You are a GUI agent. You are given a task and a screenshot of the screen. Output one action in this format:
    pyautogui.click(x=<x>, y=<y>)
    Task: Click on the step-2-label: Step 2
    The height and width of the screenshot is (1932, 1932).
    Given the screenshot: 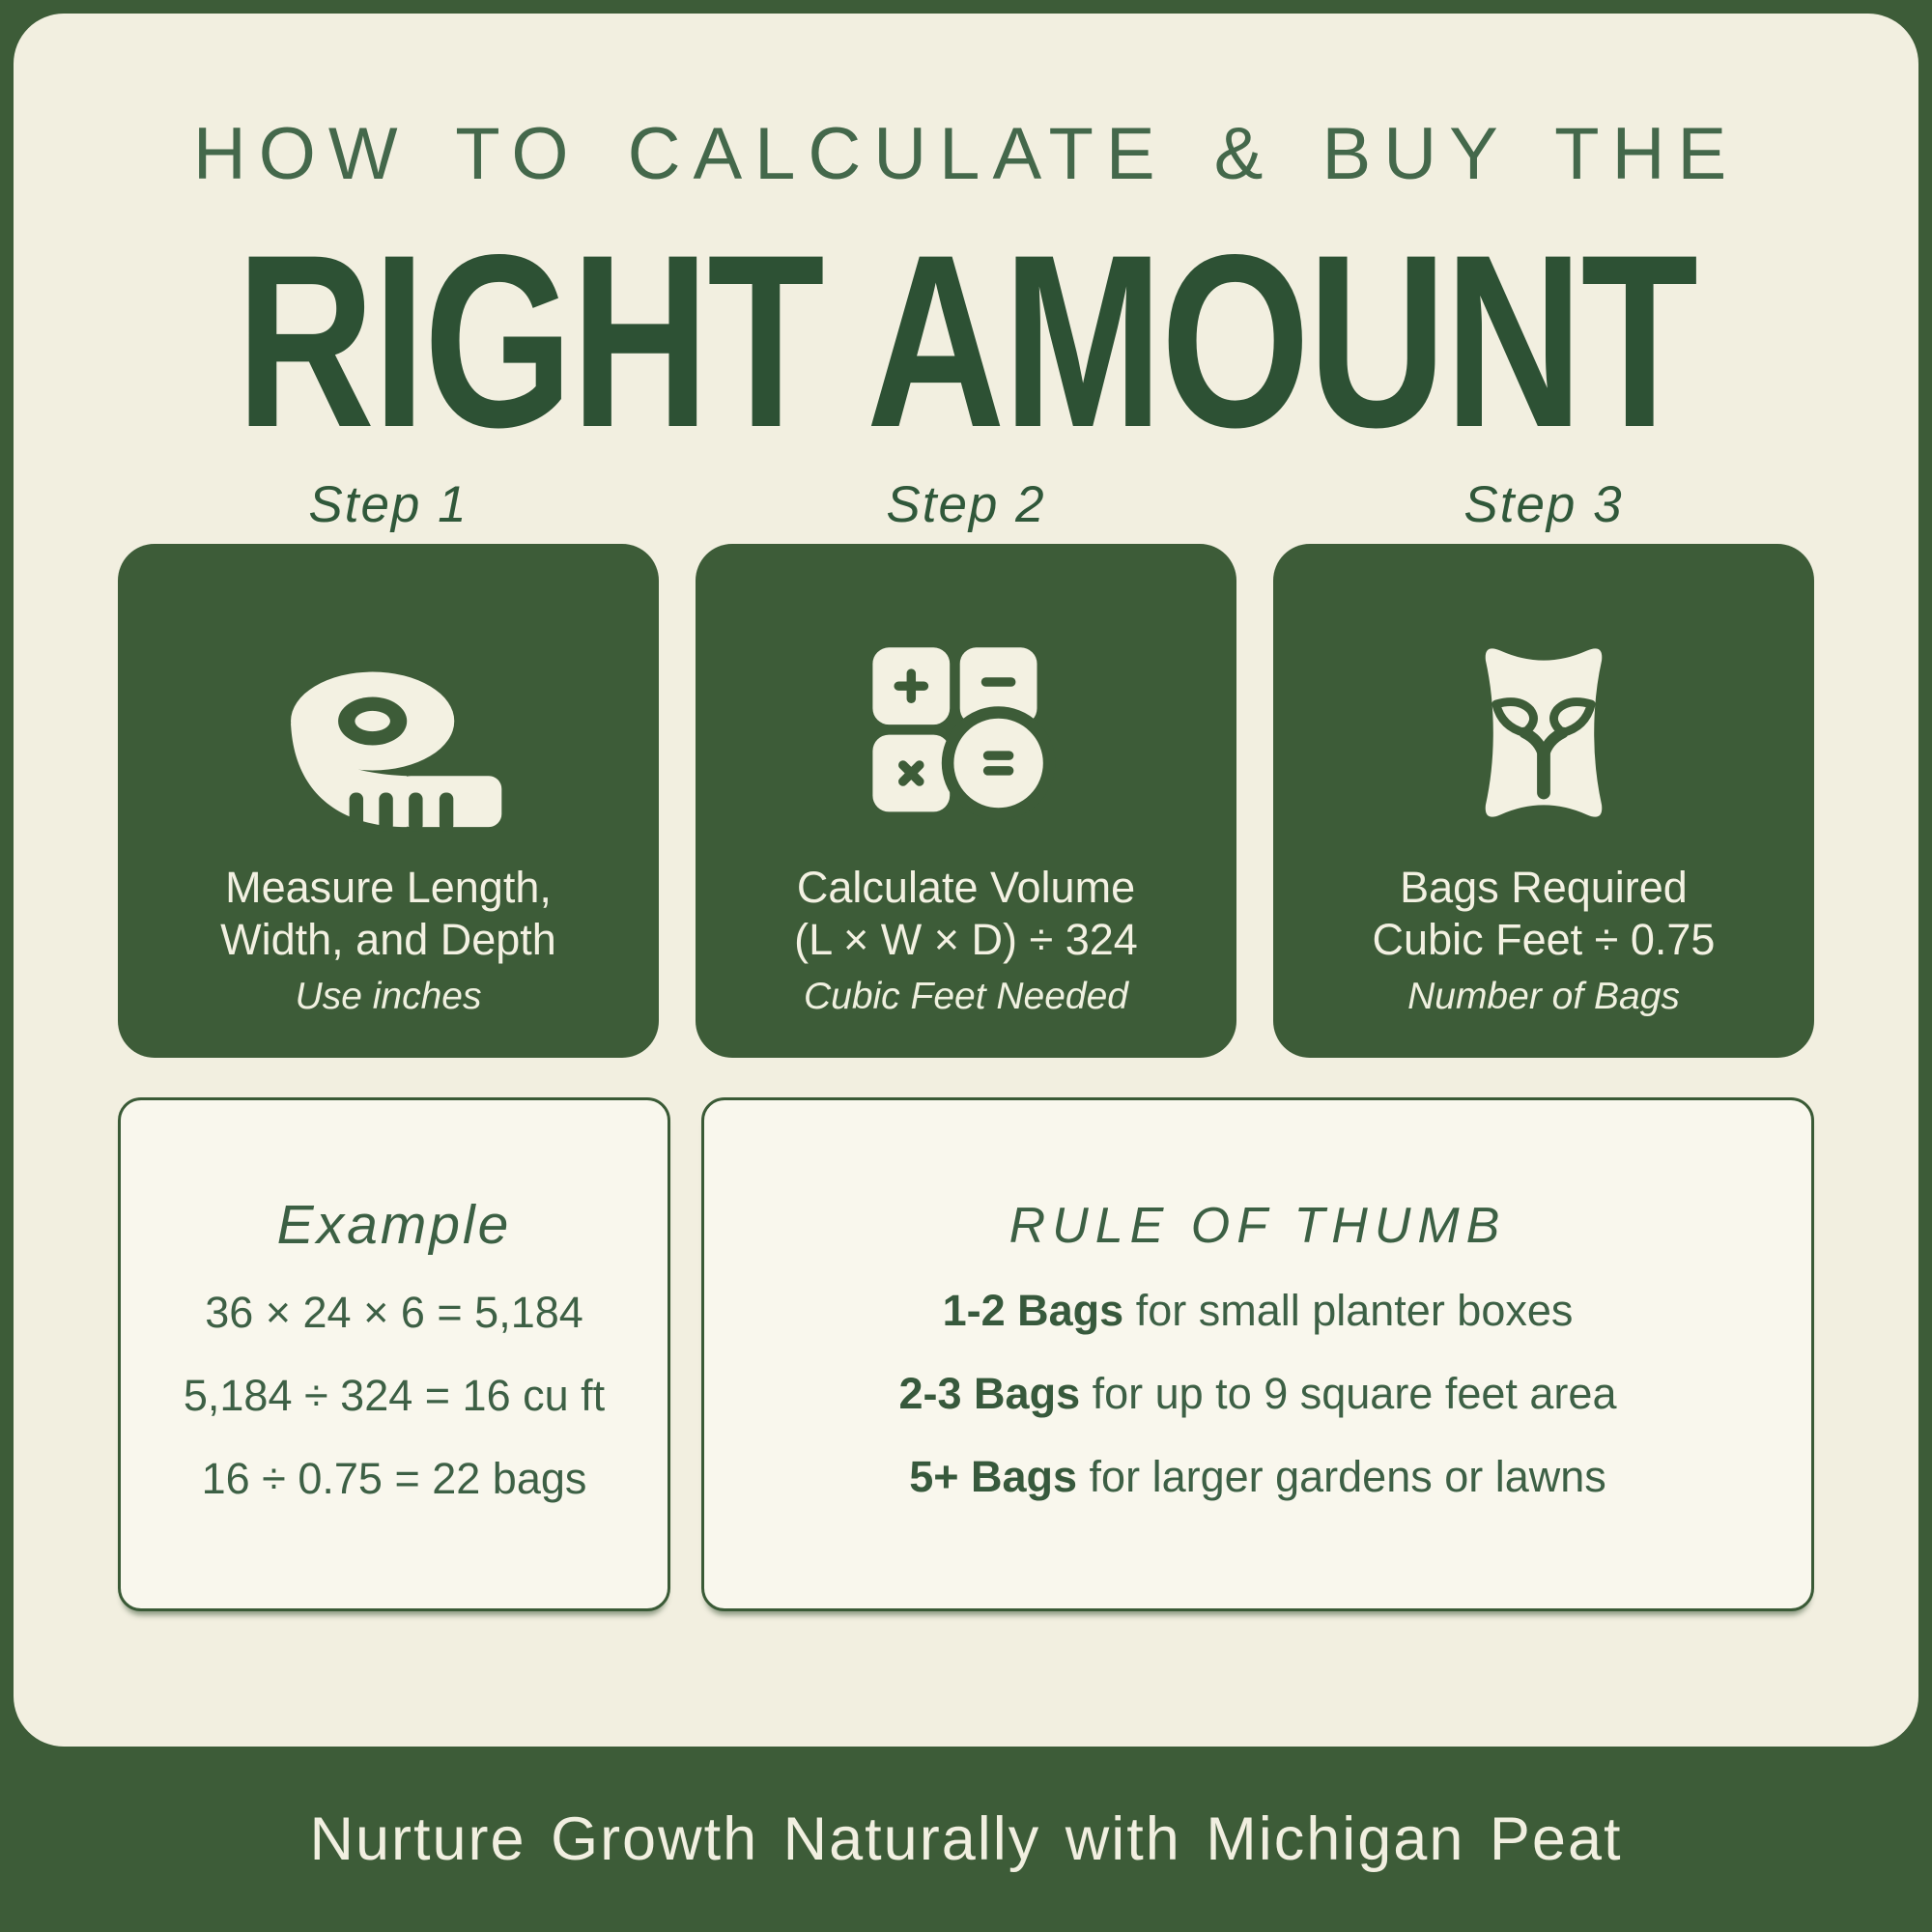 What is the action you would take?
    pyautogui.click(x=966, y=505)
    